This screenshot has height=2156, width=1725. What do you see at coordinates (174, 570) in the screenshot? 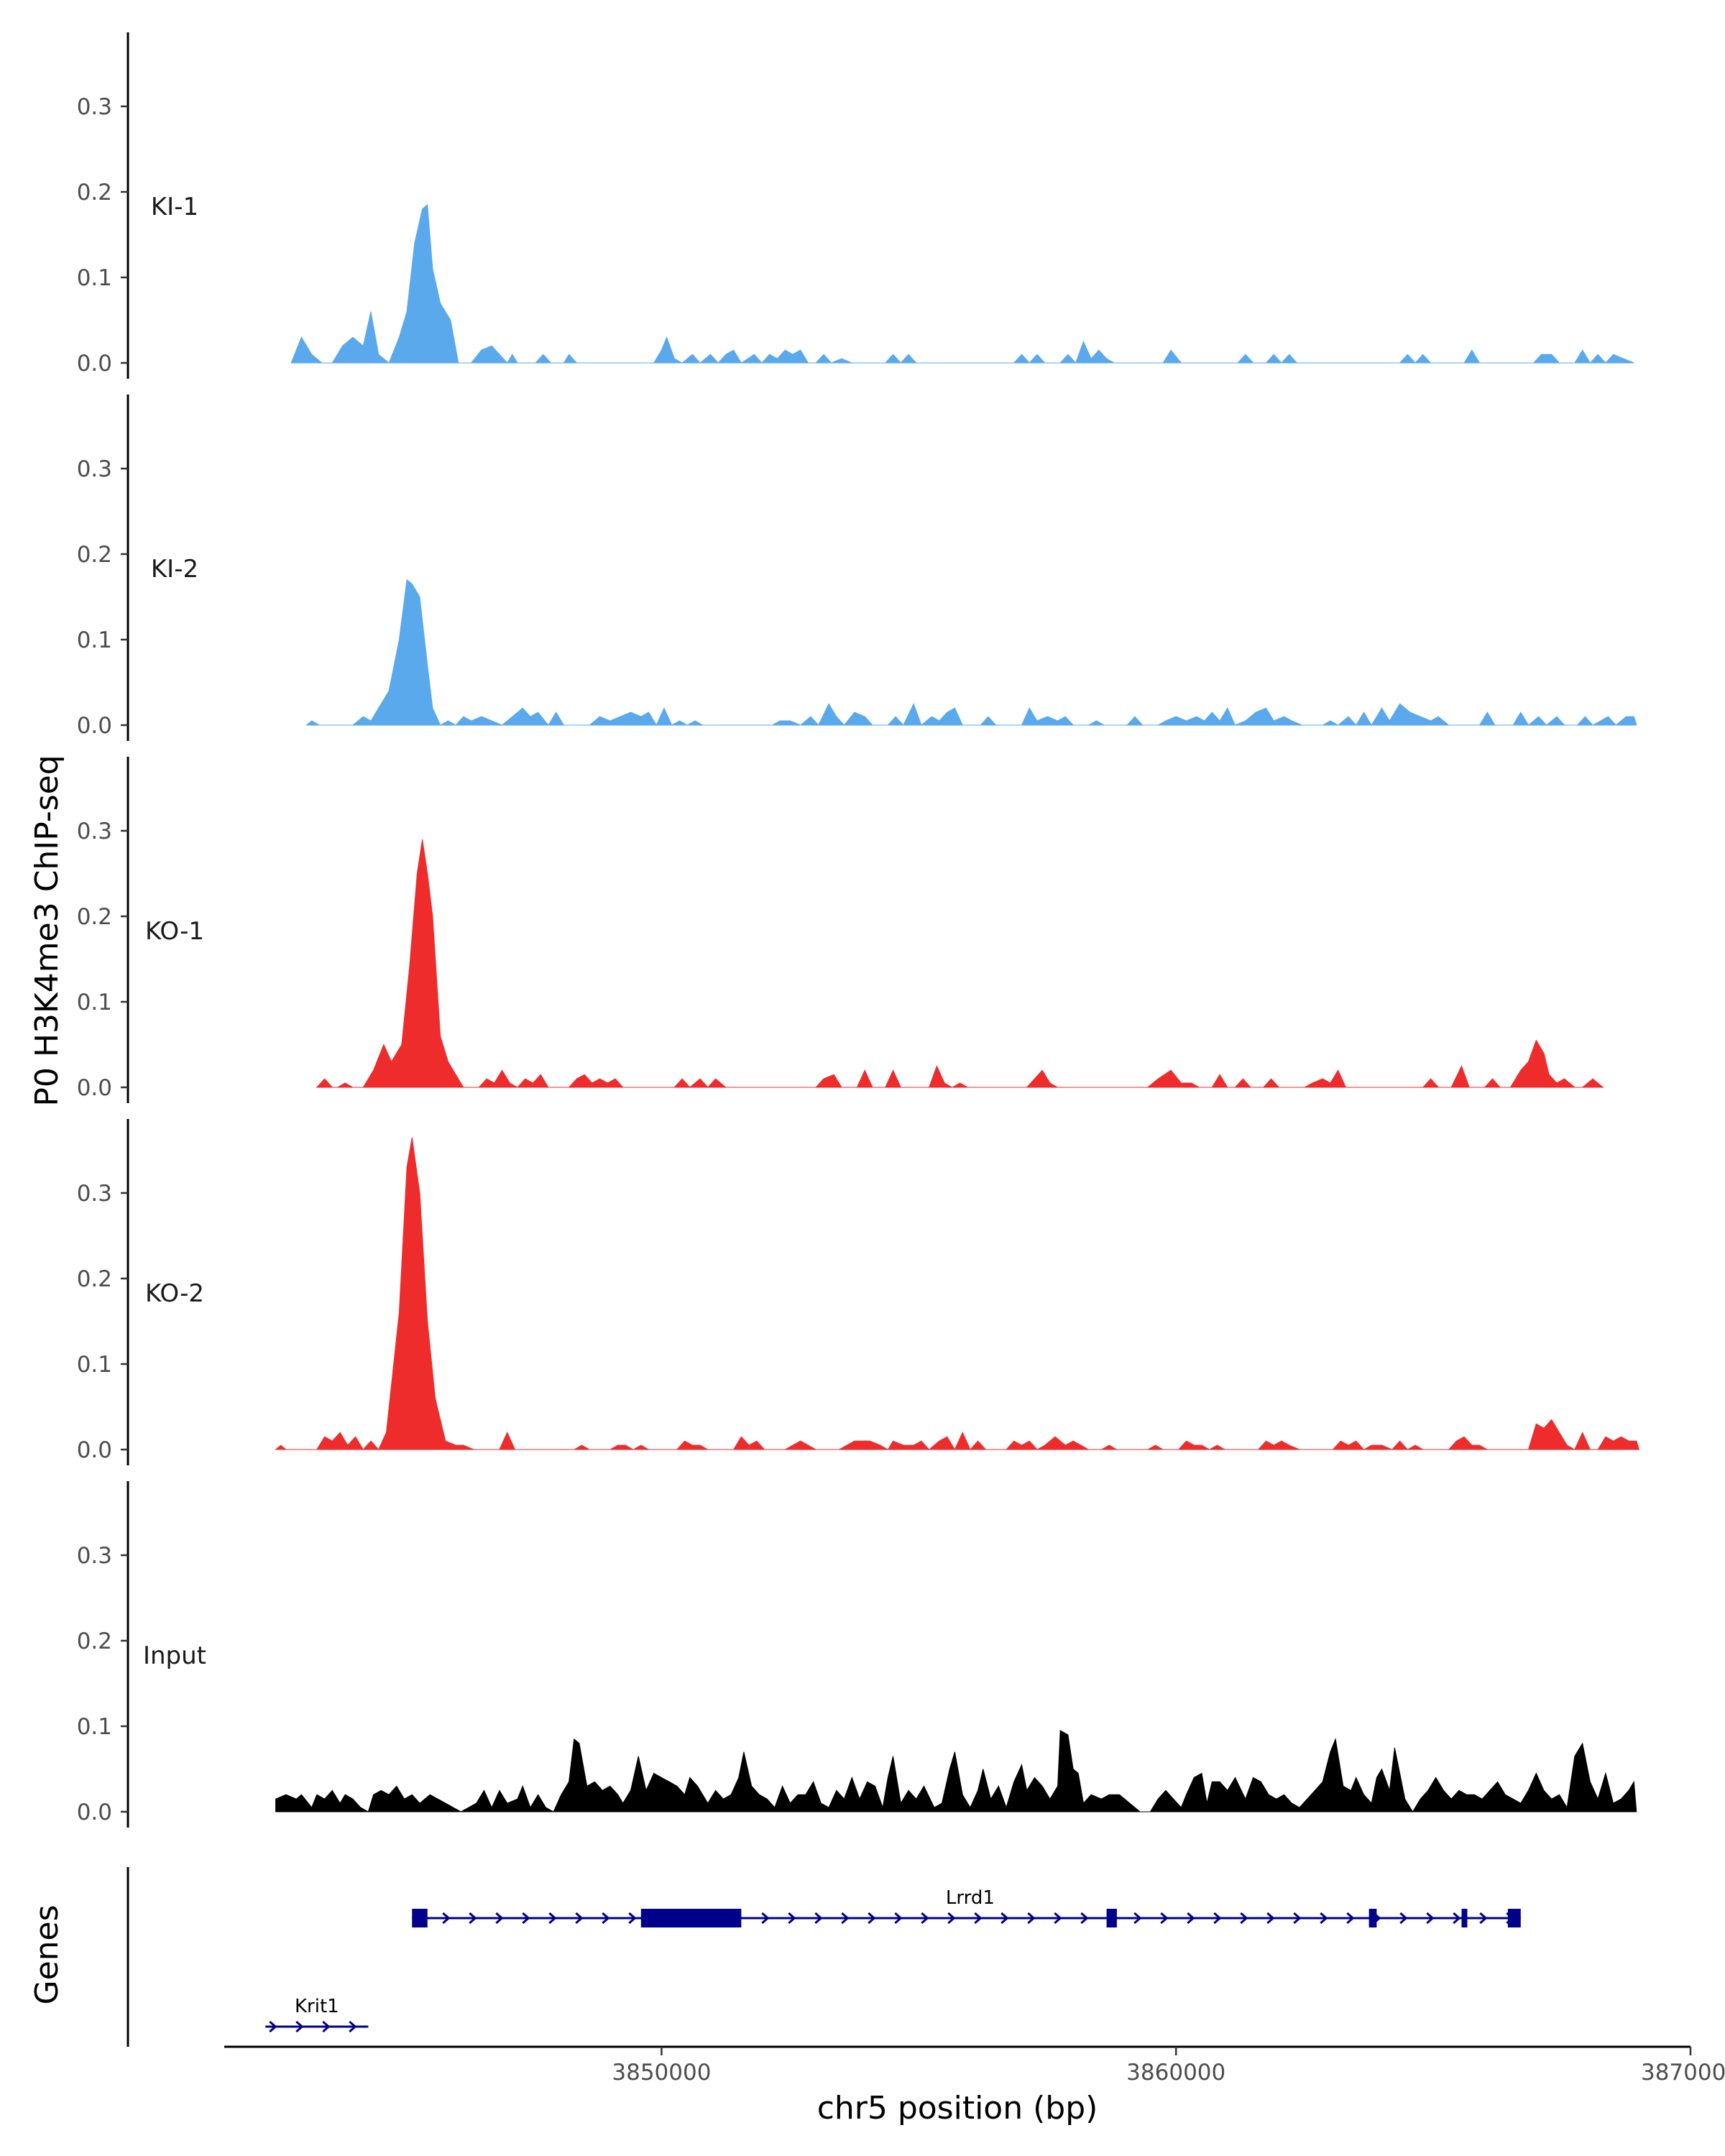
I see `track-label: KI-2` at bounding box center [174, 570].